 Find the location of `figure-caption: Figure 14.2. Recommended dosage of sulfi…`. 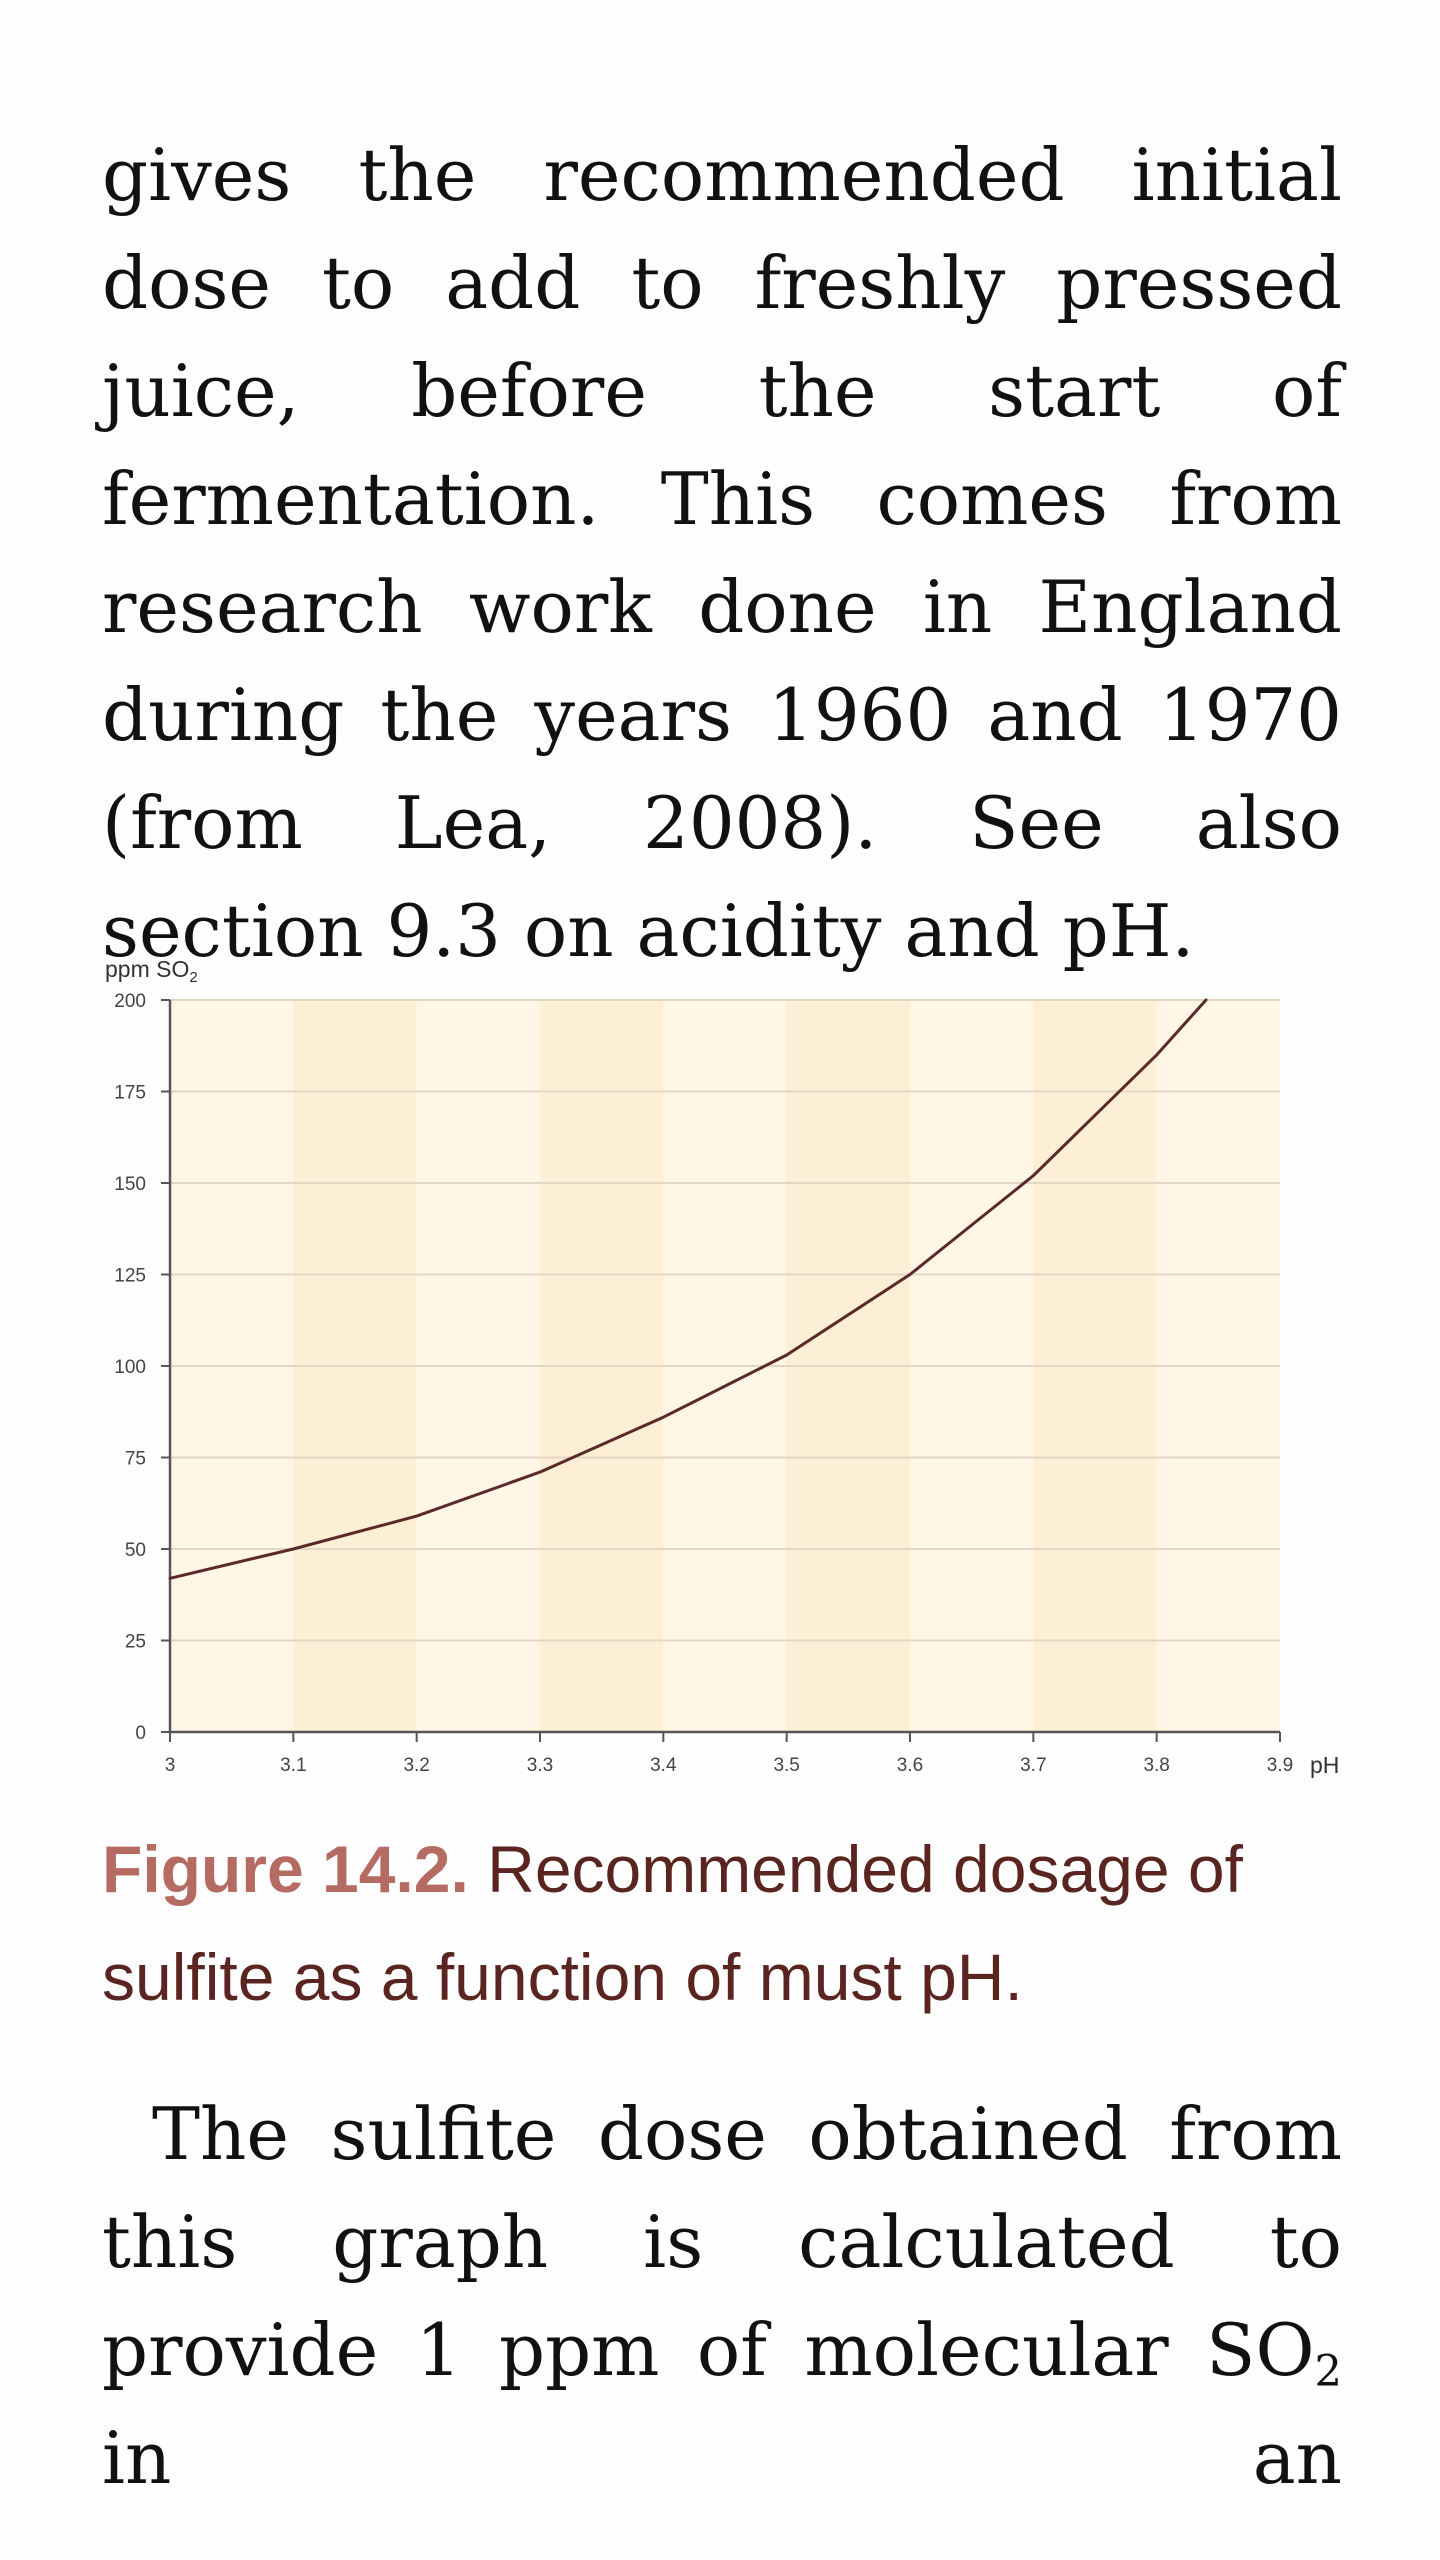

figure-caption: Figure 14.2. Recommended dosage of sulfi… is located at coordinates (732, 1923).